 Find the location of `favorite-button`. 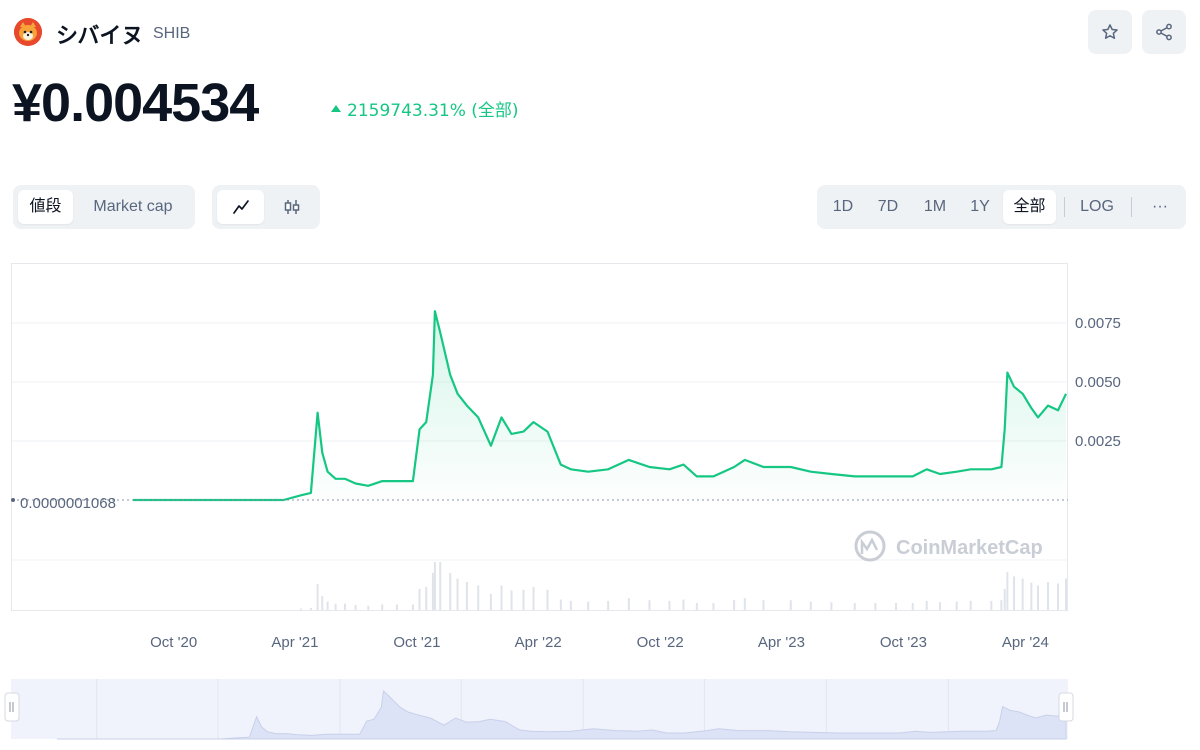

favorite-button is located at coordinates (1110, 32).